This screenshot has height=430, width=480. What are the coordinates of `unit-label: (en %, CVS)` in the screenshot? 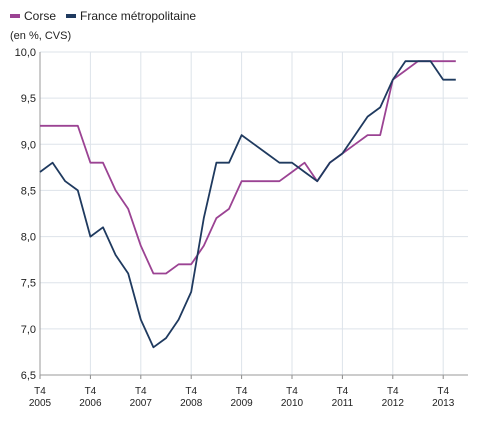 It's located at (41, 36).